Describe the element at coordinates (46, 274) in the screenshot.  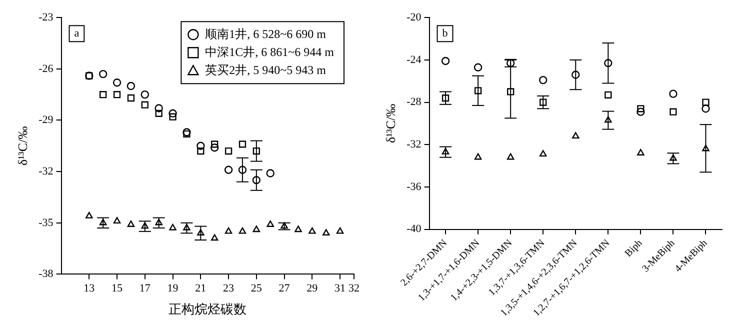
I see `y-tick-label: -38` at that location.